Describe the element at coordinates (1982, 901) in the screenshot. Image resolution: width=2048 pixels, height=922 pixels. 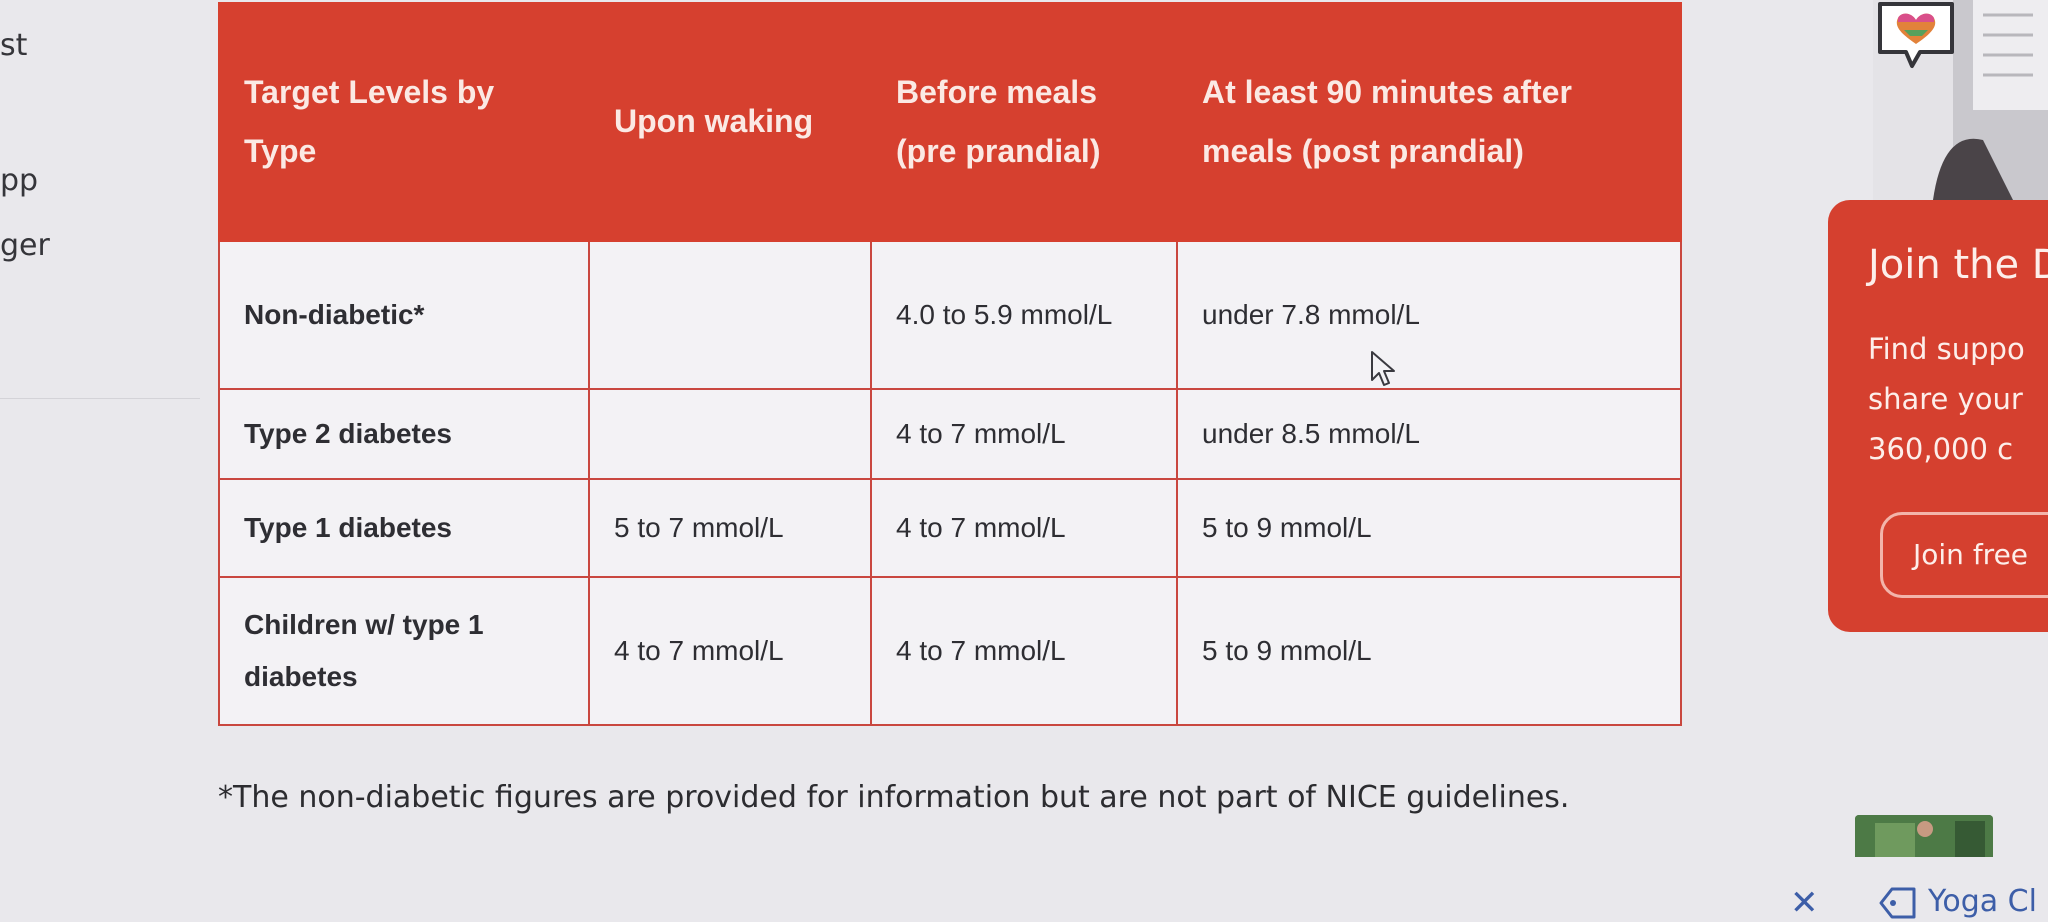
I see `tag-label: Yoga Cl` at that location.